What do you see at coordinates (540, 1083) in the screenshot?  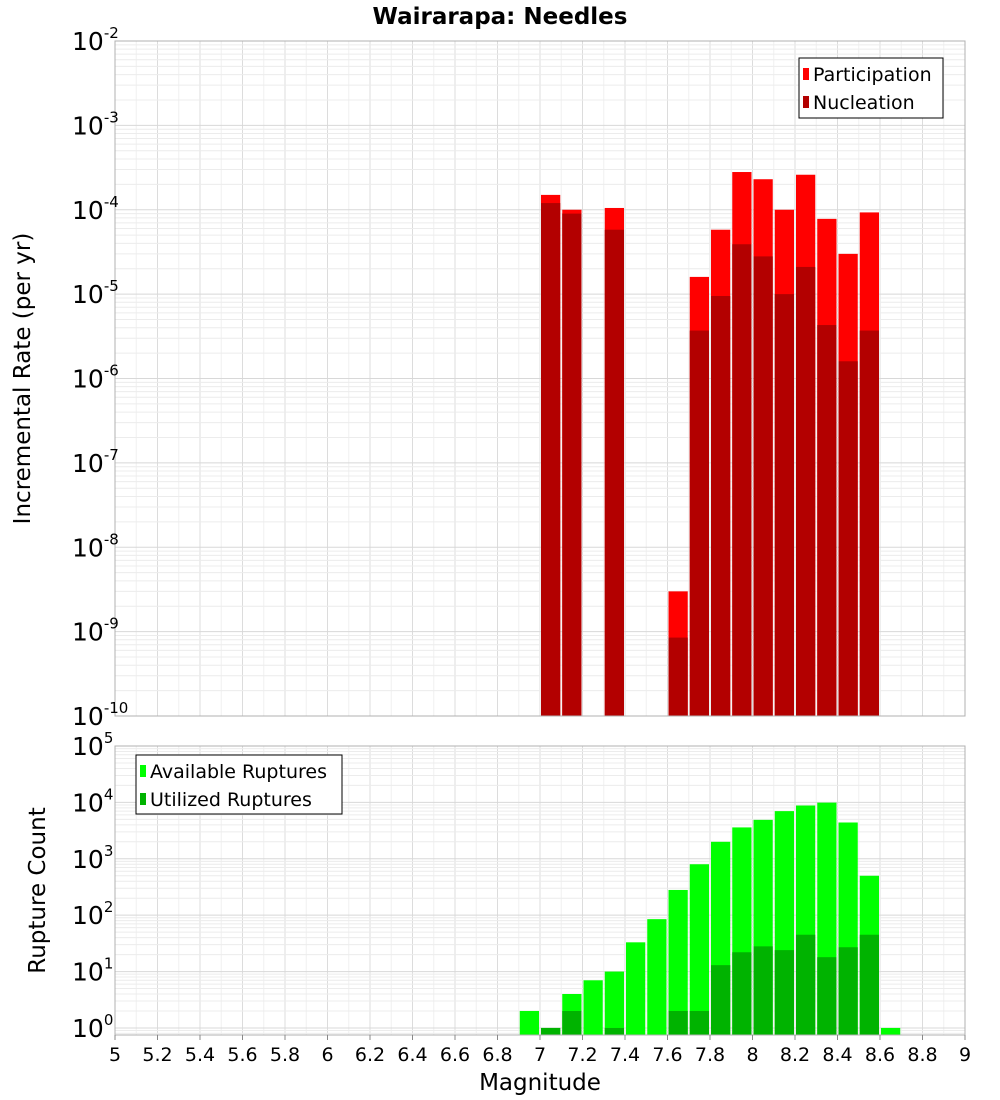 I see `x-axis-label: Magnitude` at bounding box center [540, 1083].